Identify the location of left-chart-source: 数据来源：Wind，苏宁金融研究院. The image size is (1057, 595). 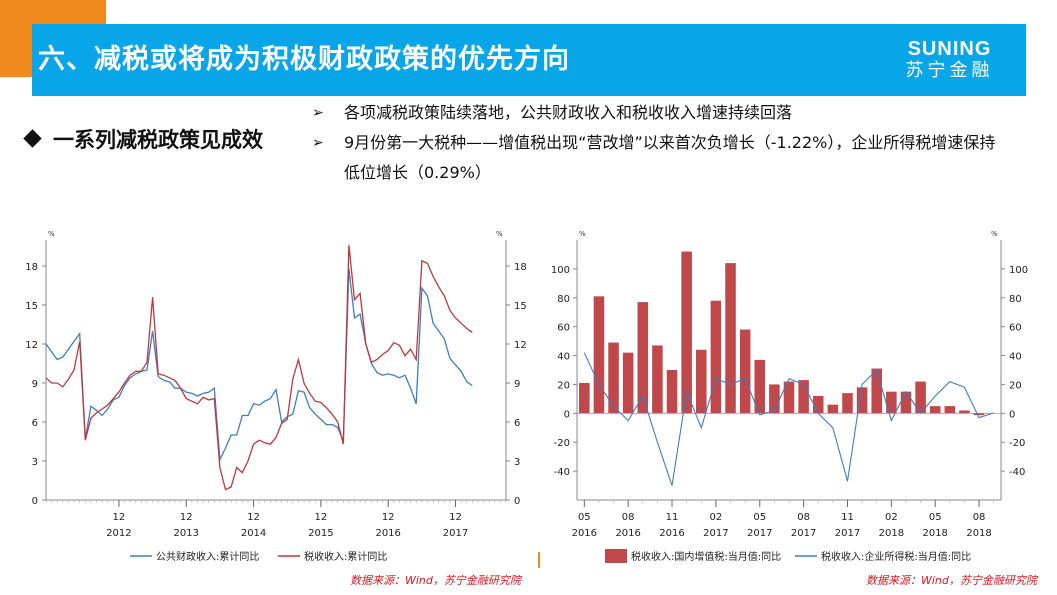
(435, 580).